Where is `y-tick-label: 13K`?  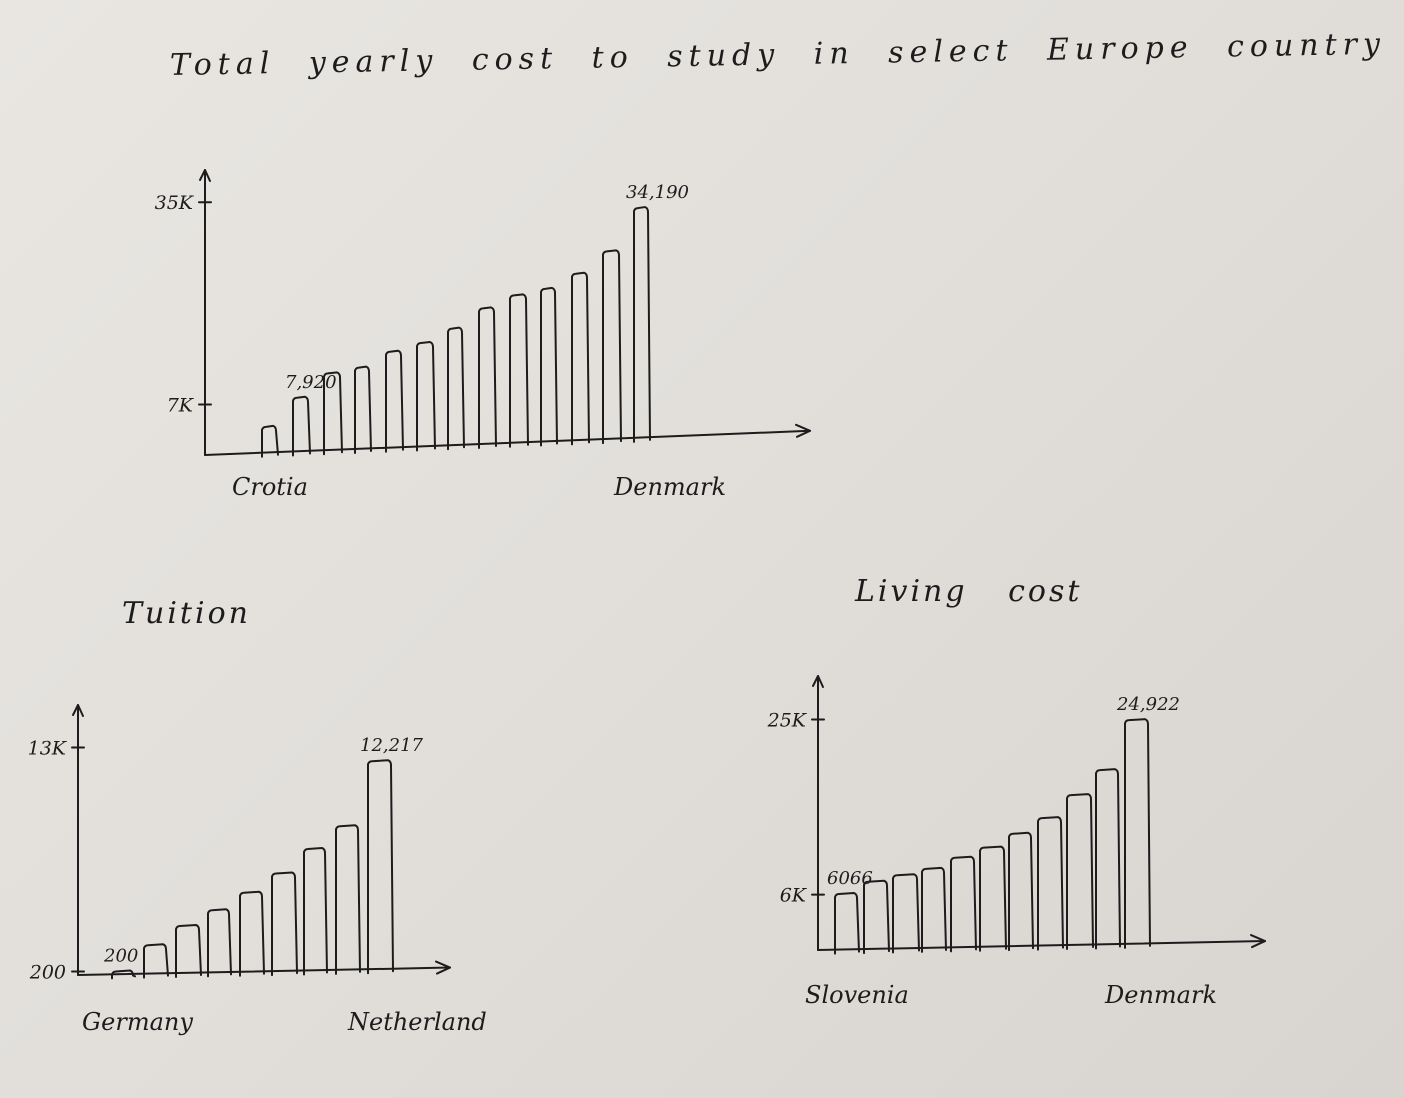
y-tick-label: 13K is located at coordinates (48, 749).